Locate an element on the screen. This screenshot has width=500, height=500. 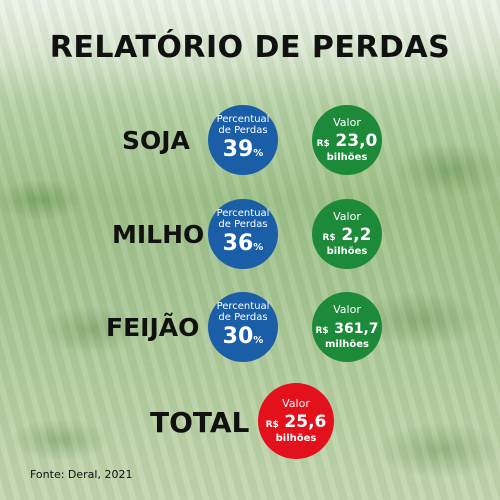
crop-label-soja: SOJA is located at coordinates (156, 140).